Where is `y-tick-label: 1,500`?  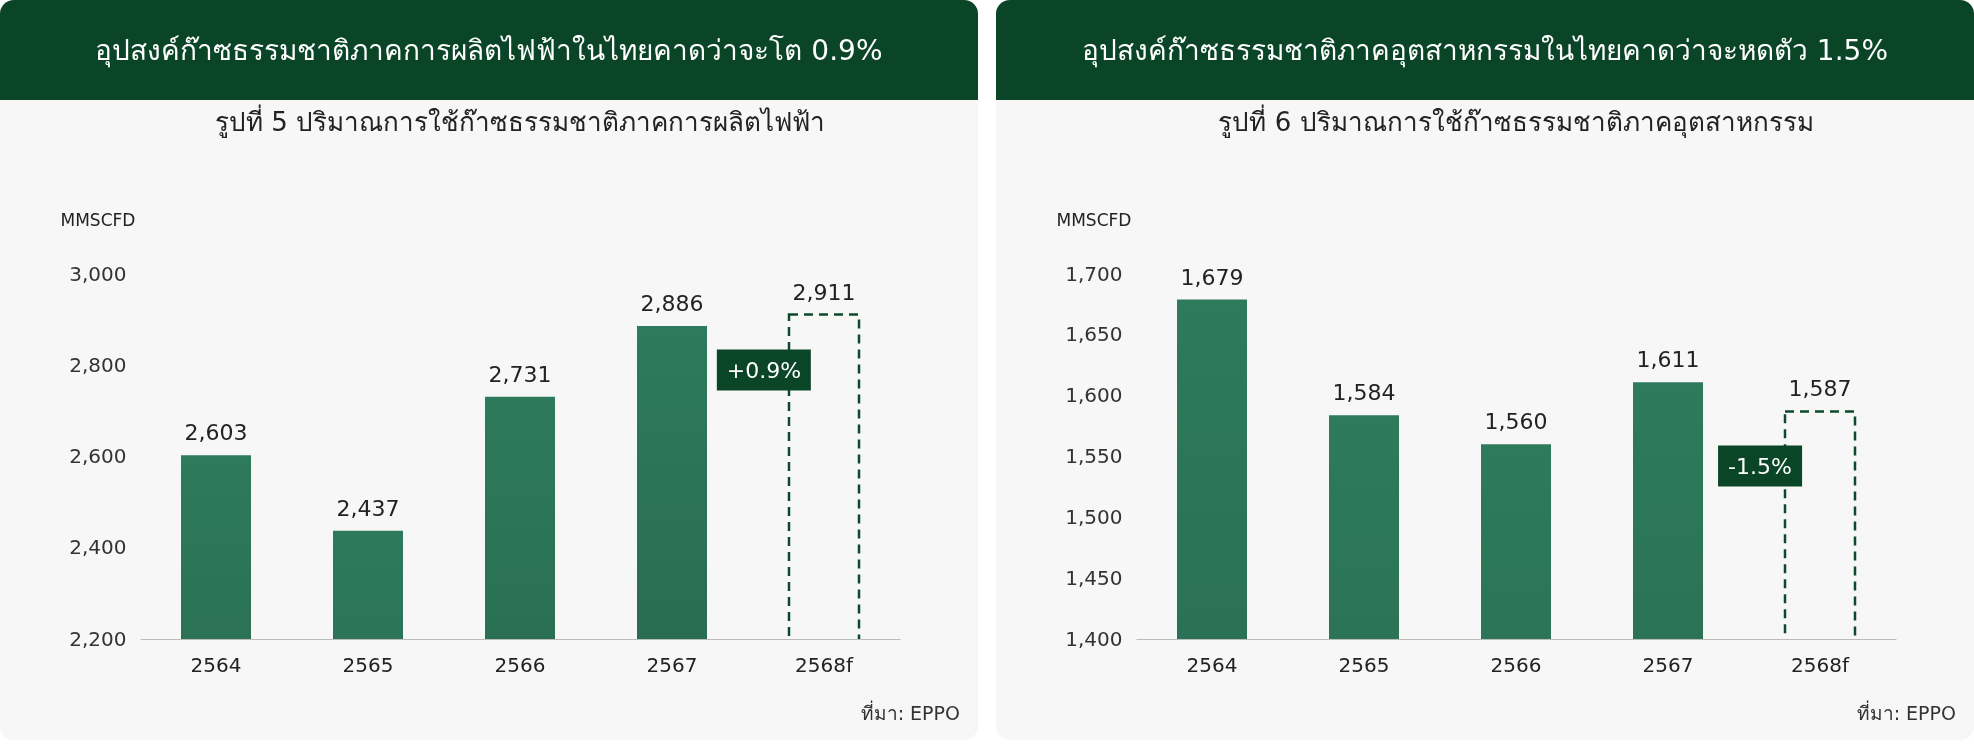 y-tick-label: 1,500 is located at coordinates (1094, 516).